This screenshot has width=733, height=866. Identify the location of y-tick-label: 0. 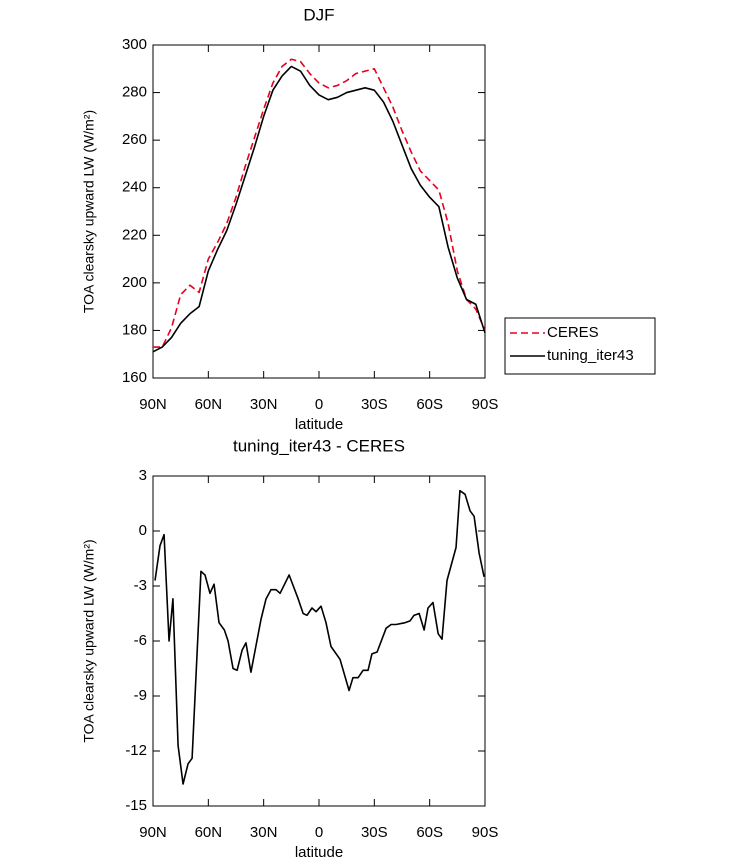
(143, 530).